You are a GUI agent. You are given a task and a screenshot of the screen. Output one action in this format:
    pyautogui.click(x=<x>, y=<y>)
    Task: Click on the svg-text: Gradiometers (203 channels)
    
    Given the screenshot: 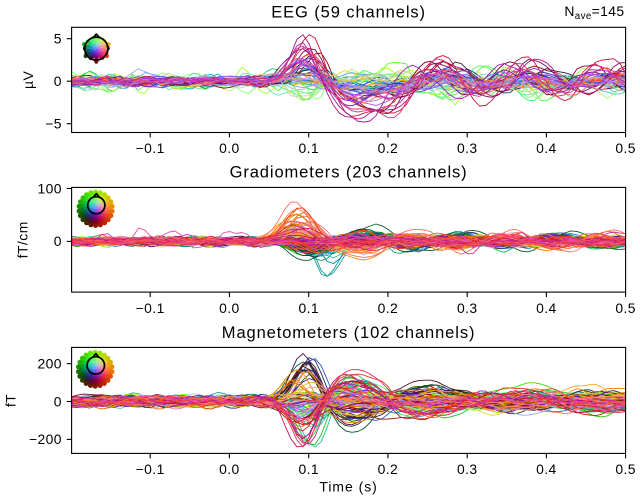 What is the action you would take?
    pyautogui.click(x=349, y=173)
    